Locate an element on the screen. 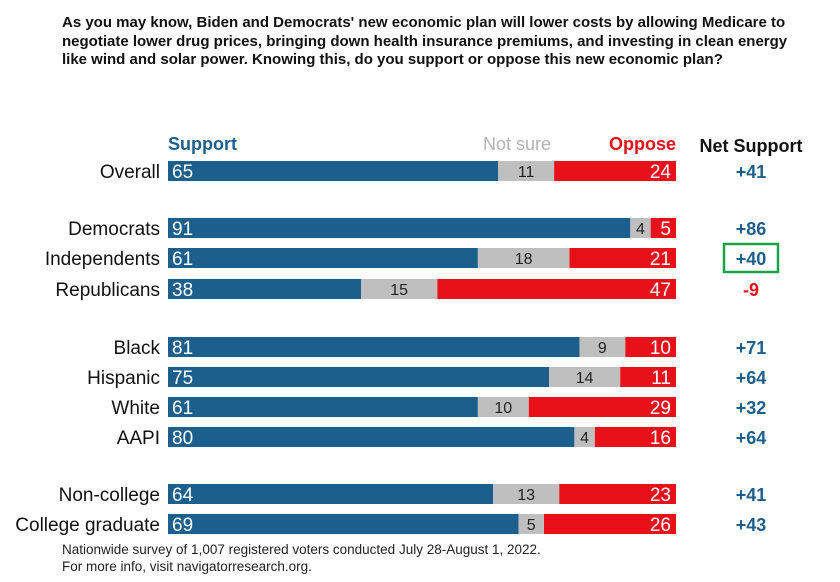 This screenshot has width=840, height=582. value-oppose-non-college: 23 is located at coordinates (660, 495).